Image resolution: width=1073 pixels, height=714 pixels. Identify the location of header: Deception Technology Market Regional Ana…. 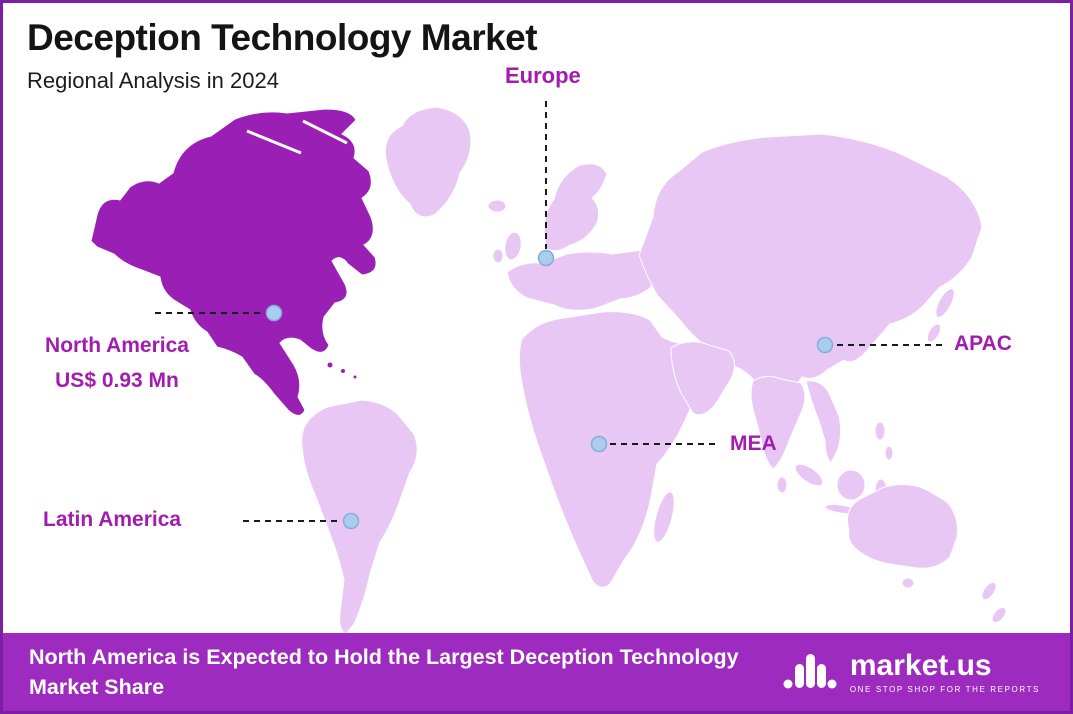
(282, 55).